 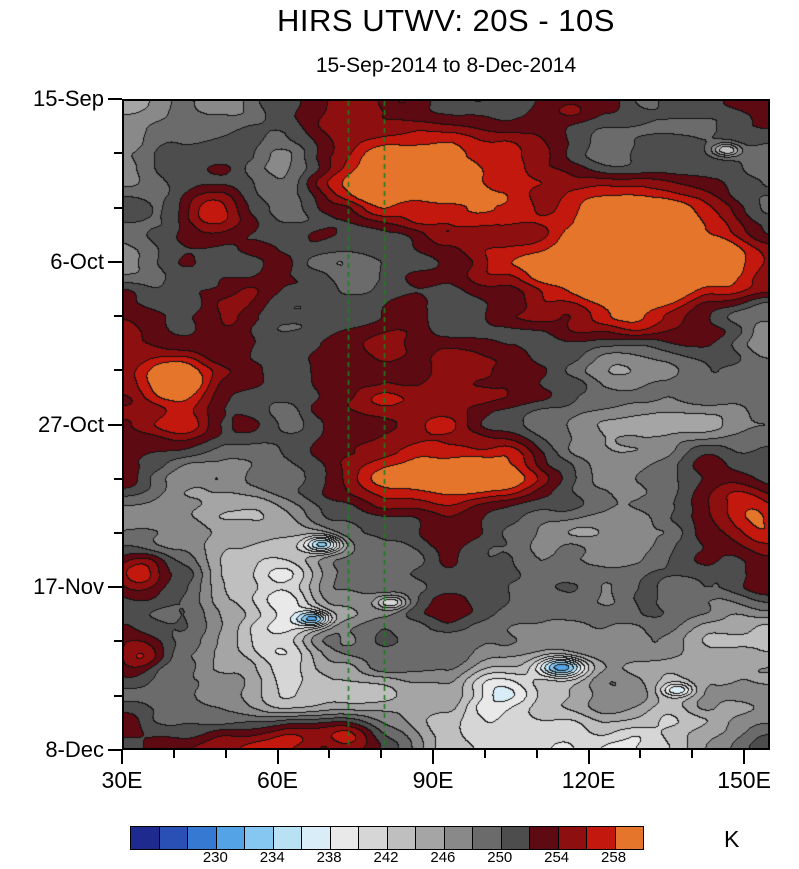 What do you see at coordinates (68, 587) in the screenshot?
I see `y-axis-label: 17-Nov` at bounding box center [68, 587].